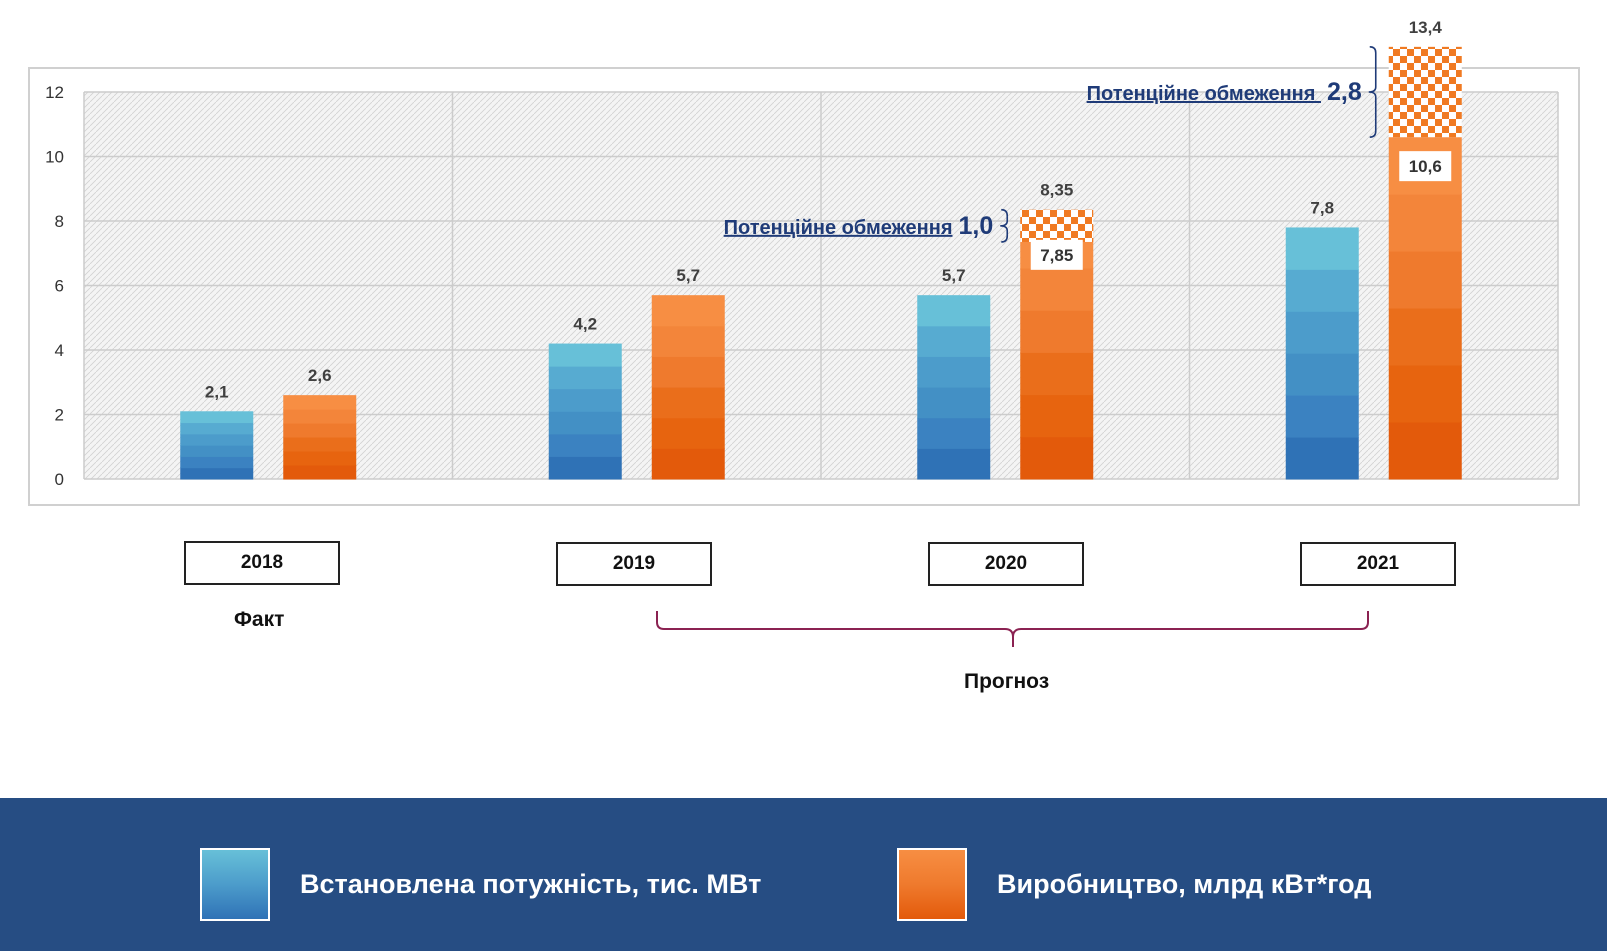 The image size is (1607, 951). I want to click on value-label-2020-series-1: 7,85, so click(1056, 255).